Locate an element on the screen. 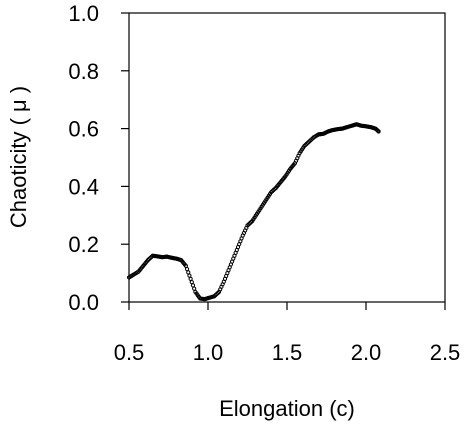 Image resolution: width=467 pixels, height=426 pixels. x-tick-label: 2.0 is located at coordinates (366, 352).